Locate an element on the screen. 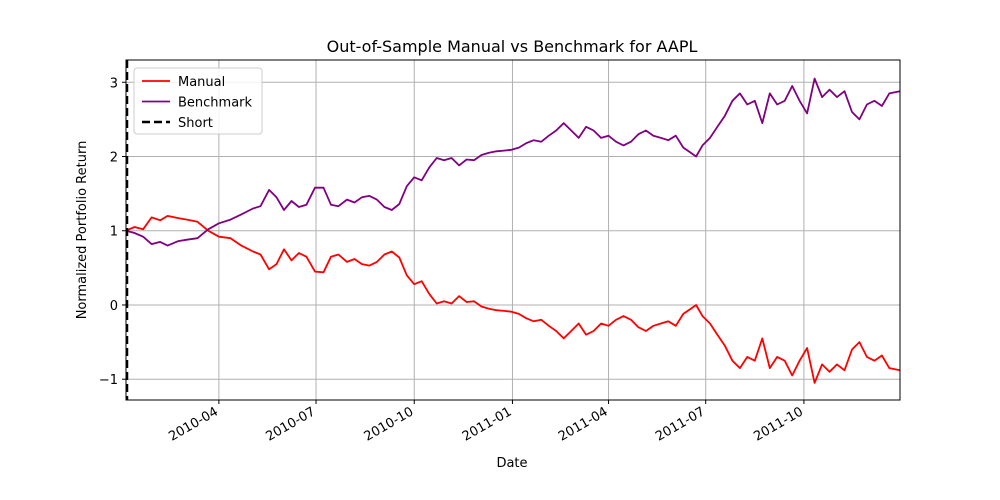  y-tick-label: −1 is located at coordinates (108, 380).